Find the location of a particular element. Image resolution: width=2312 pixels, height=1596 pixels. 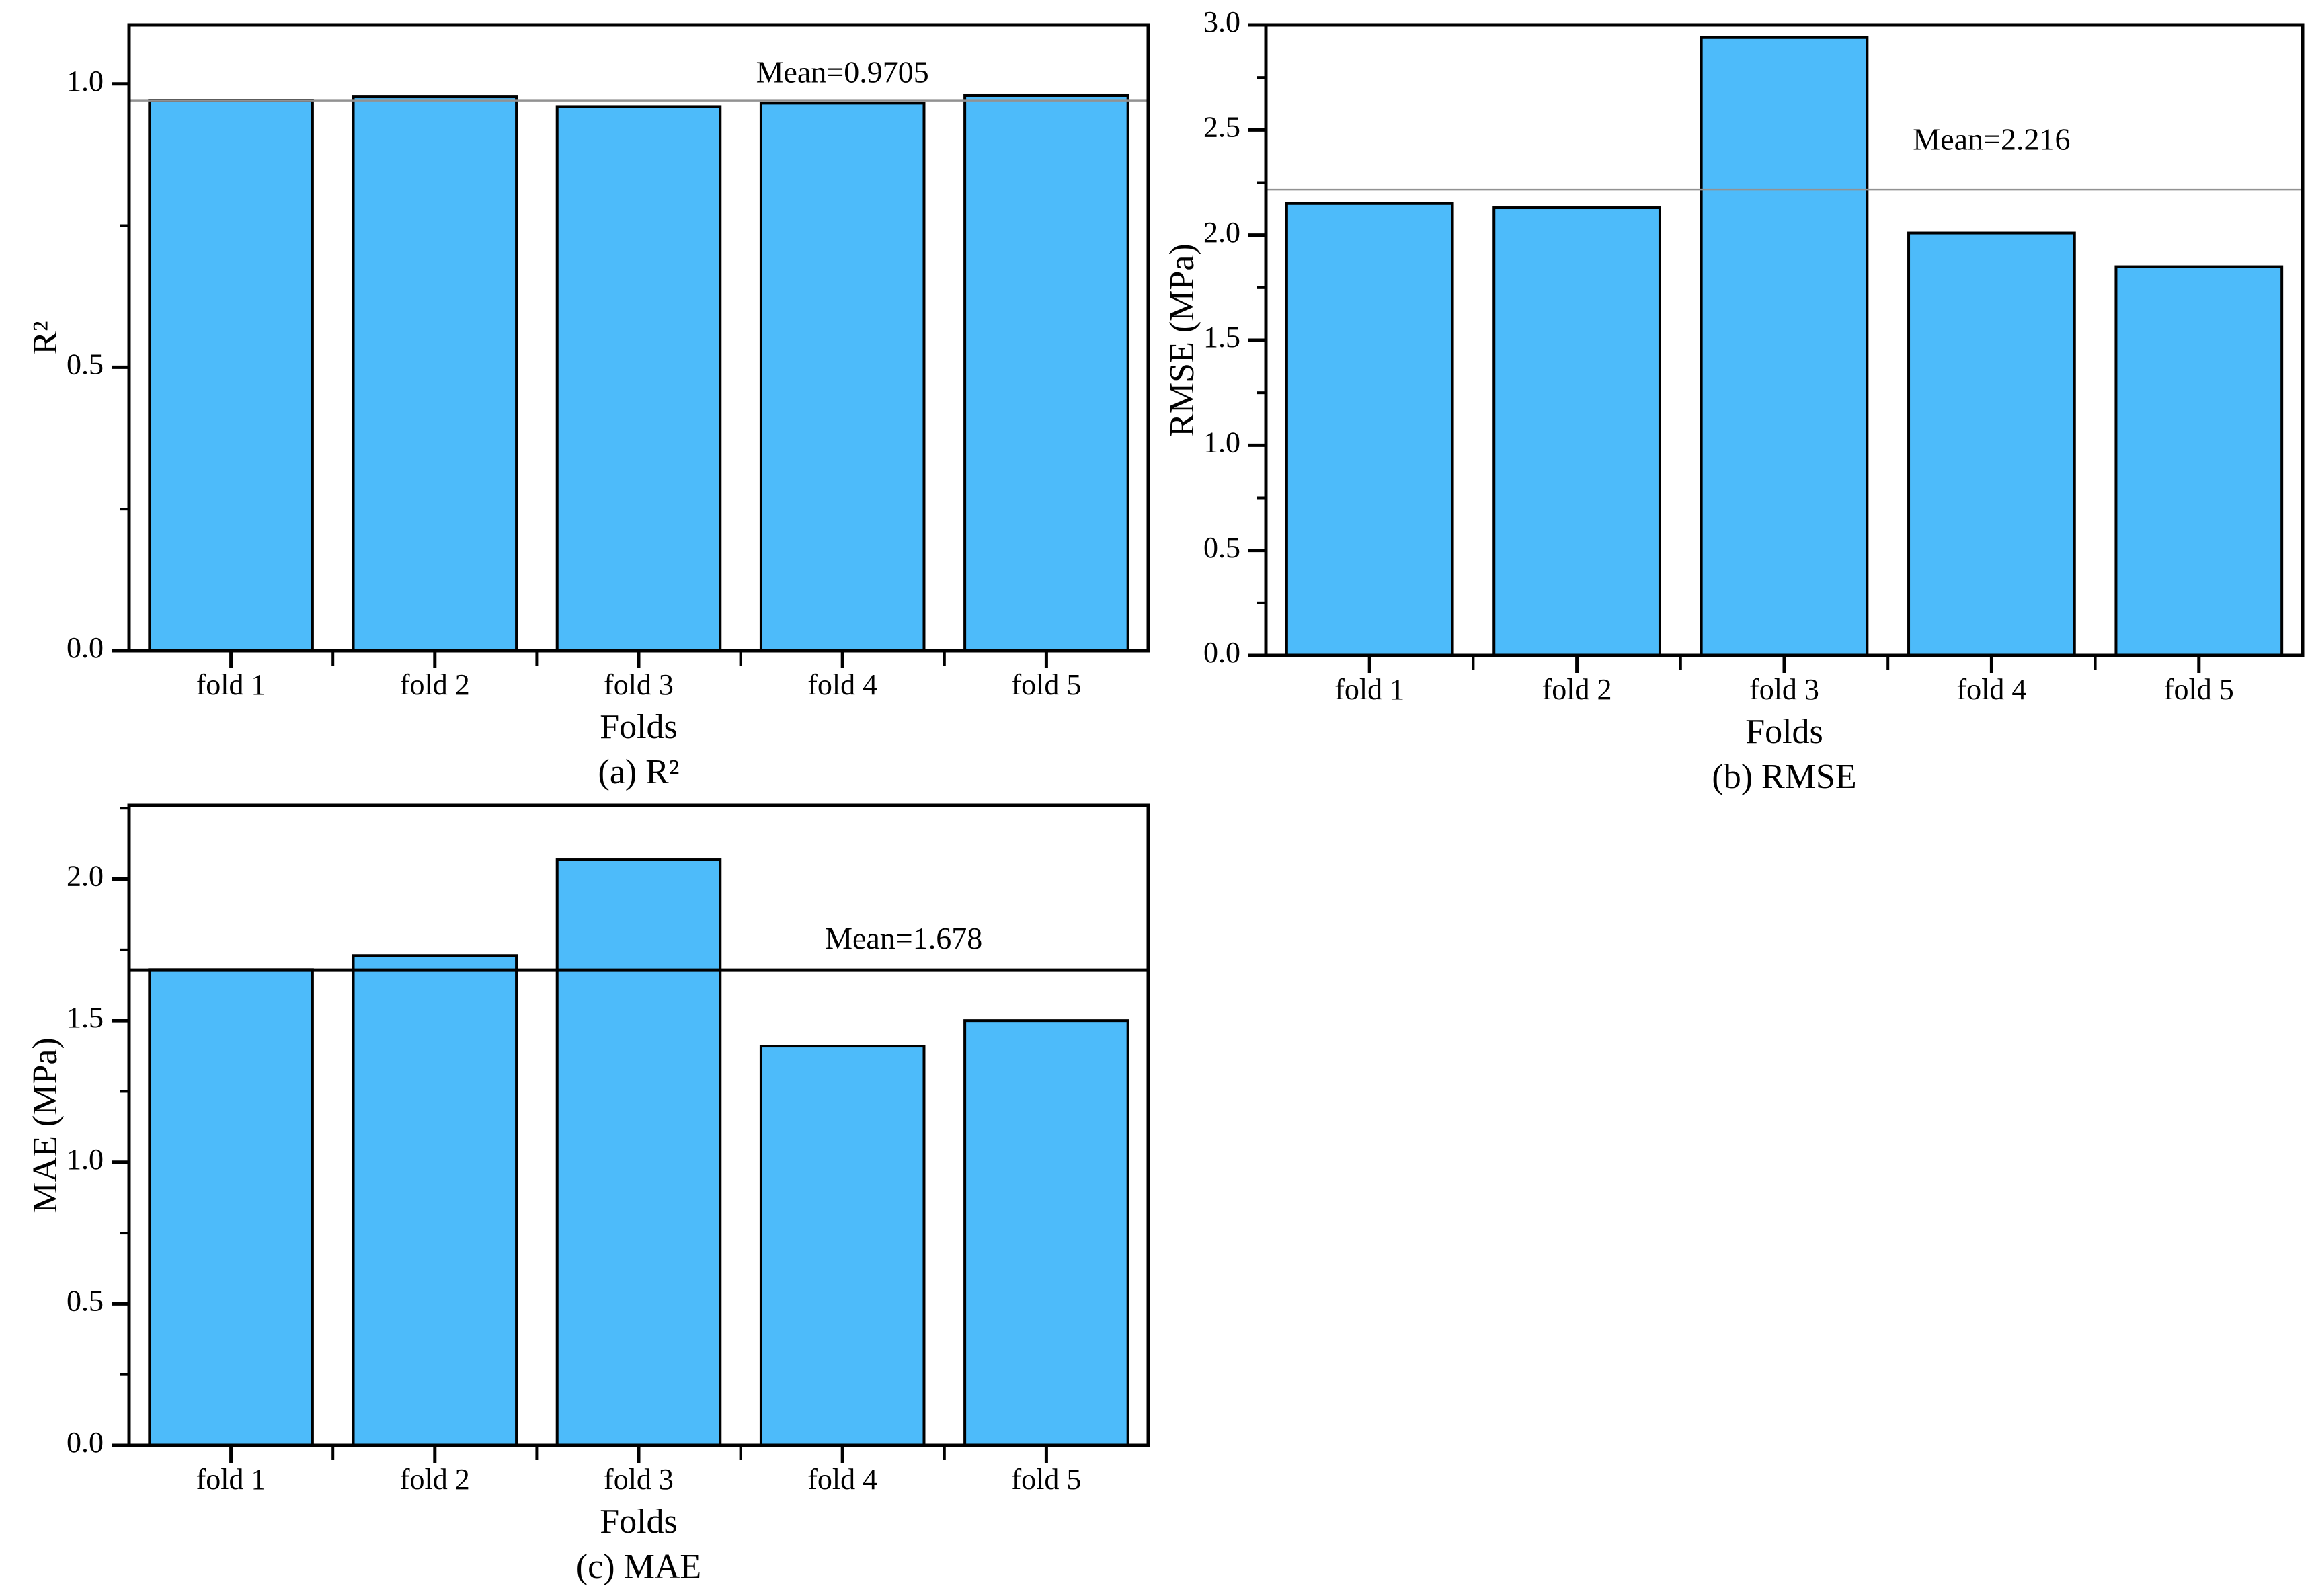

mean-annotation: Mean=2.216 is located at coordinates (1992, 139).